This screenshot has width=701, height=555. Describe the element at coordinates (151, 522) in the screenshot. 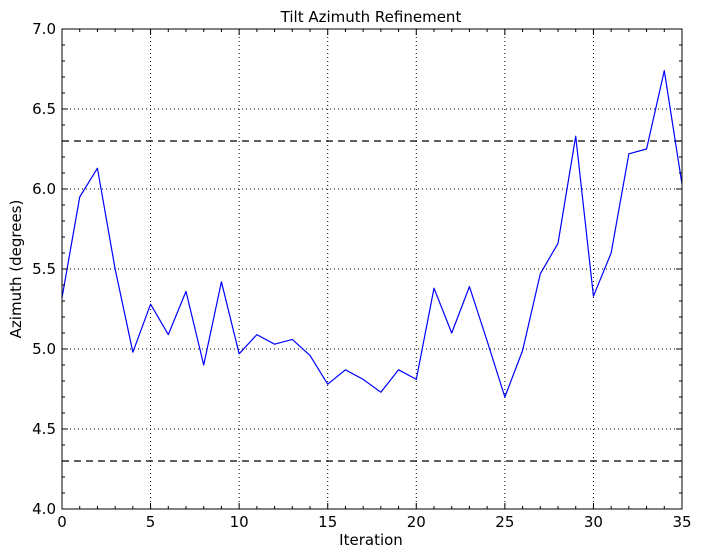

I see `x-tick-label: 5` at that location.